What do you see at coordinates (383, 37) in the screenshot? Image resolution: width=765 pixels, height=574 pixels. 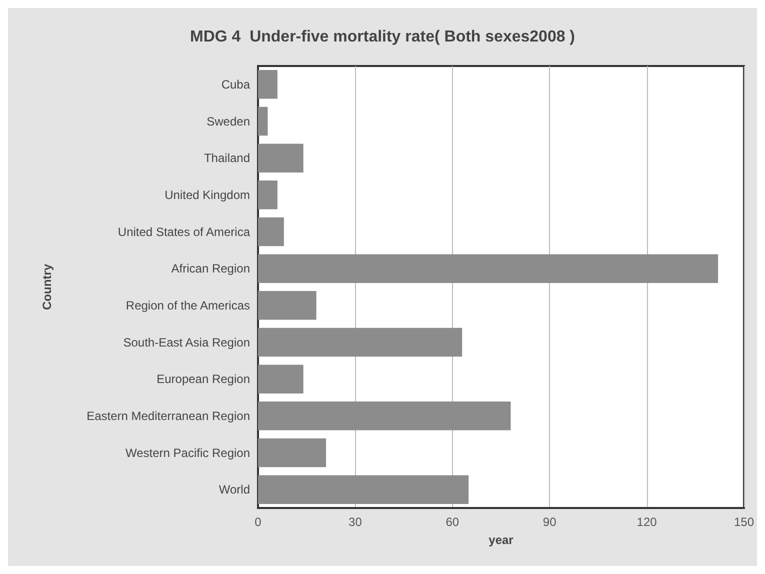 I see `chart-title: MDG 4 Under-five mortality rate( Both sexes2008 )` at bounding box center [383, 37].